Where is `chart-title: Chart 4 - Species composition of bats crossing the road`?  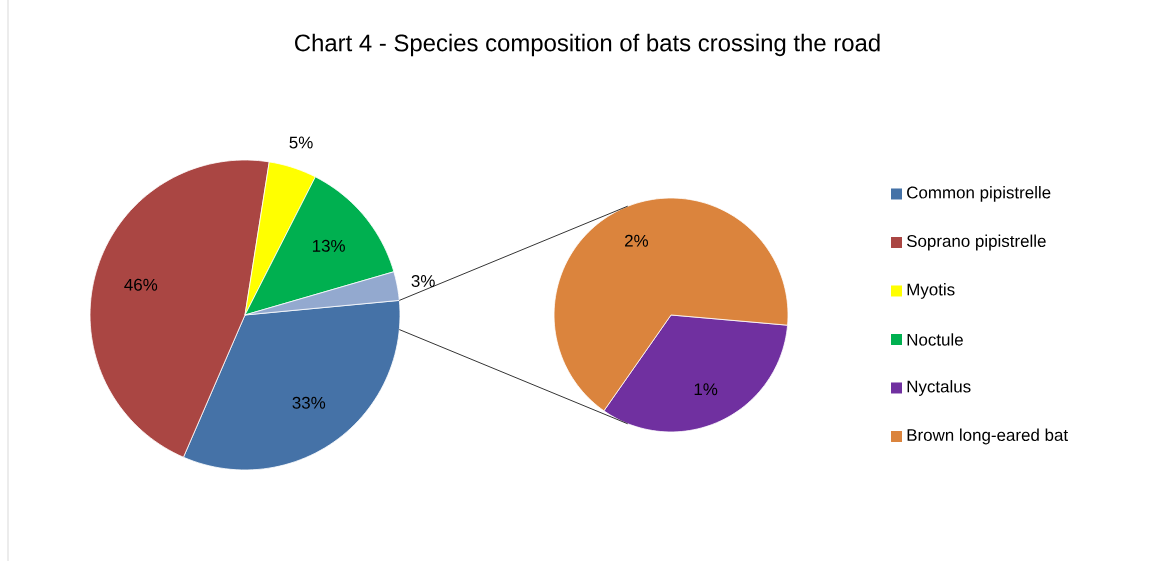
chart-title: Chart 4 - Species composition of bats crossing the road is located at coordinates (587, 45).